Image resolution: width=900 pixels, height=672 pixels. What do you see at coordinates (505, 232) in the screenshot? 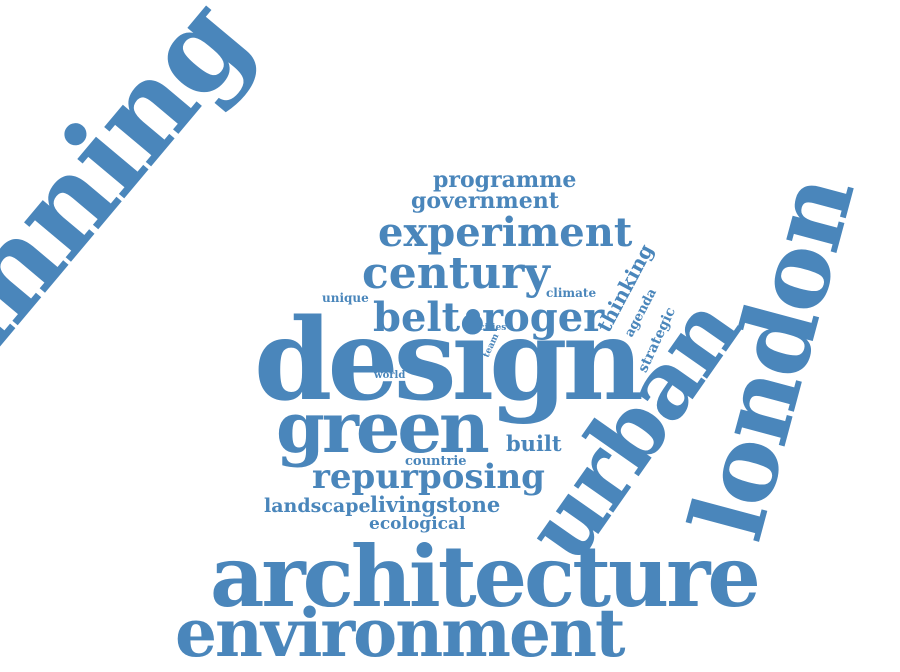
I see `word-experiment: experiment` at bounding box center [505, 232].